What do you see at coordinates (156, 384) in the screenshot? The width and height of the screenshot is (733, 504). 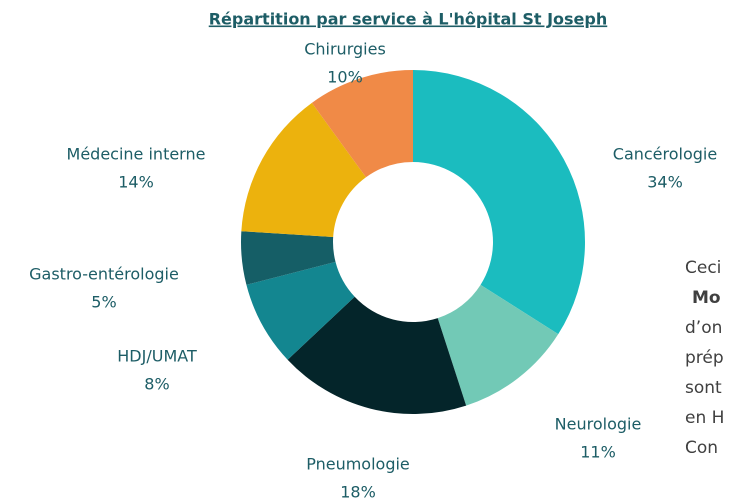 I see `slice-value: 8%` at bounding box center [156, 384].